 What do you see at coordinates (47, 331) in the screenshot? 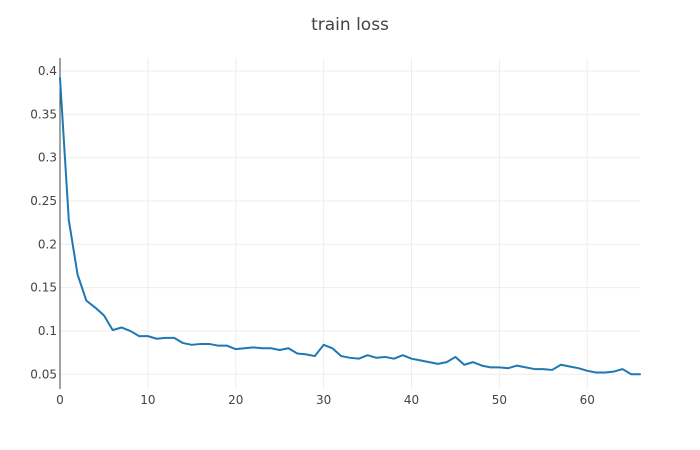
I see `y-tick-label: 0.1` at bounding box center [47, 331].